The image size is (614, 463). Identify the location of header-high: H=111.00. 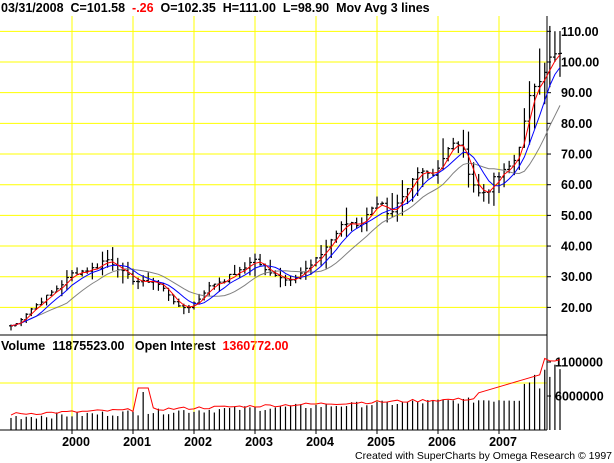
(249, 8).